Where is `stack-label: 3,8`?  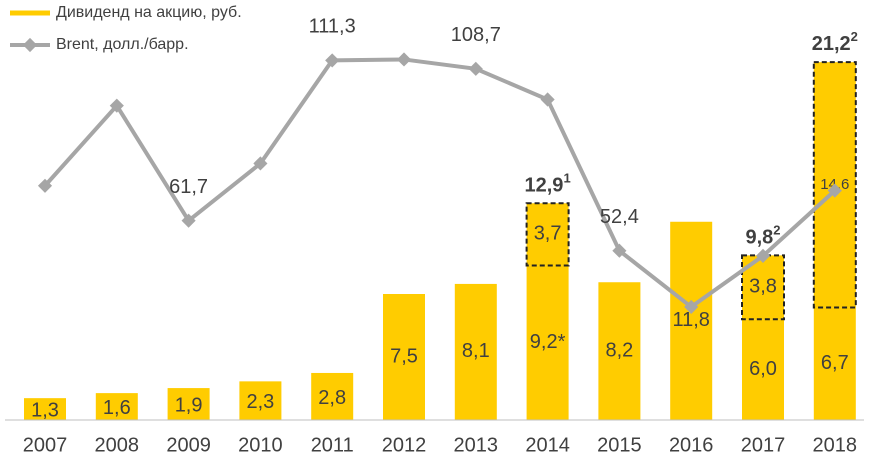
stack-label: 3,8 is located at coordinates (763, 287).